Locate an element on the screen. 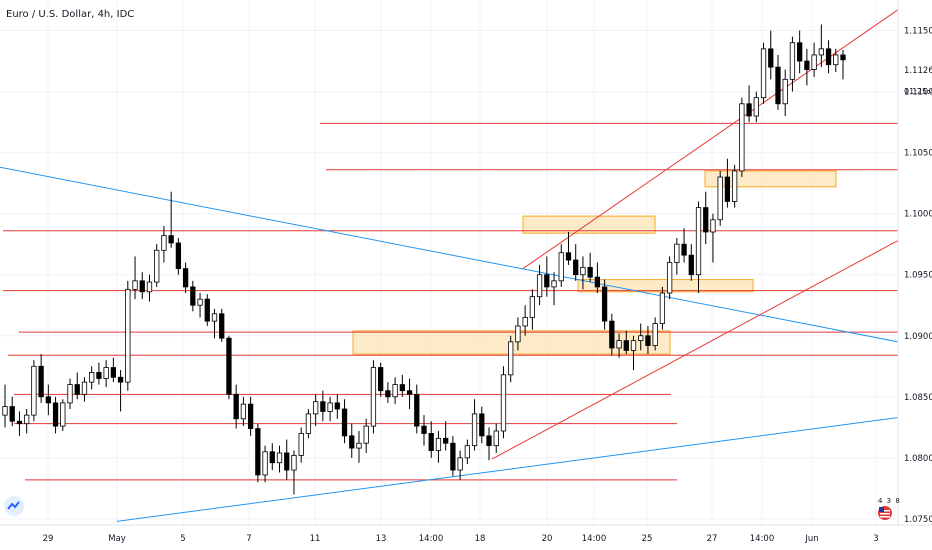  price-tick-label: 1.11000 is located at coordinates (918, 93).